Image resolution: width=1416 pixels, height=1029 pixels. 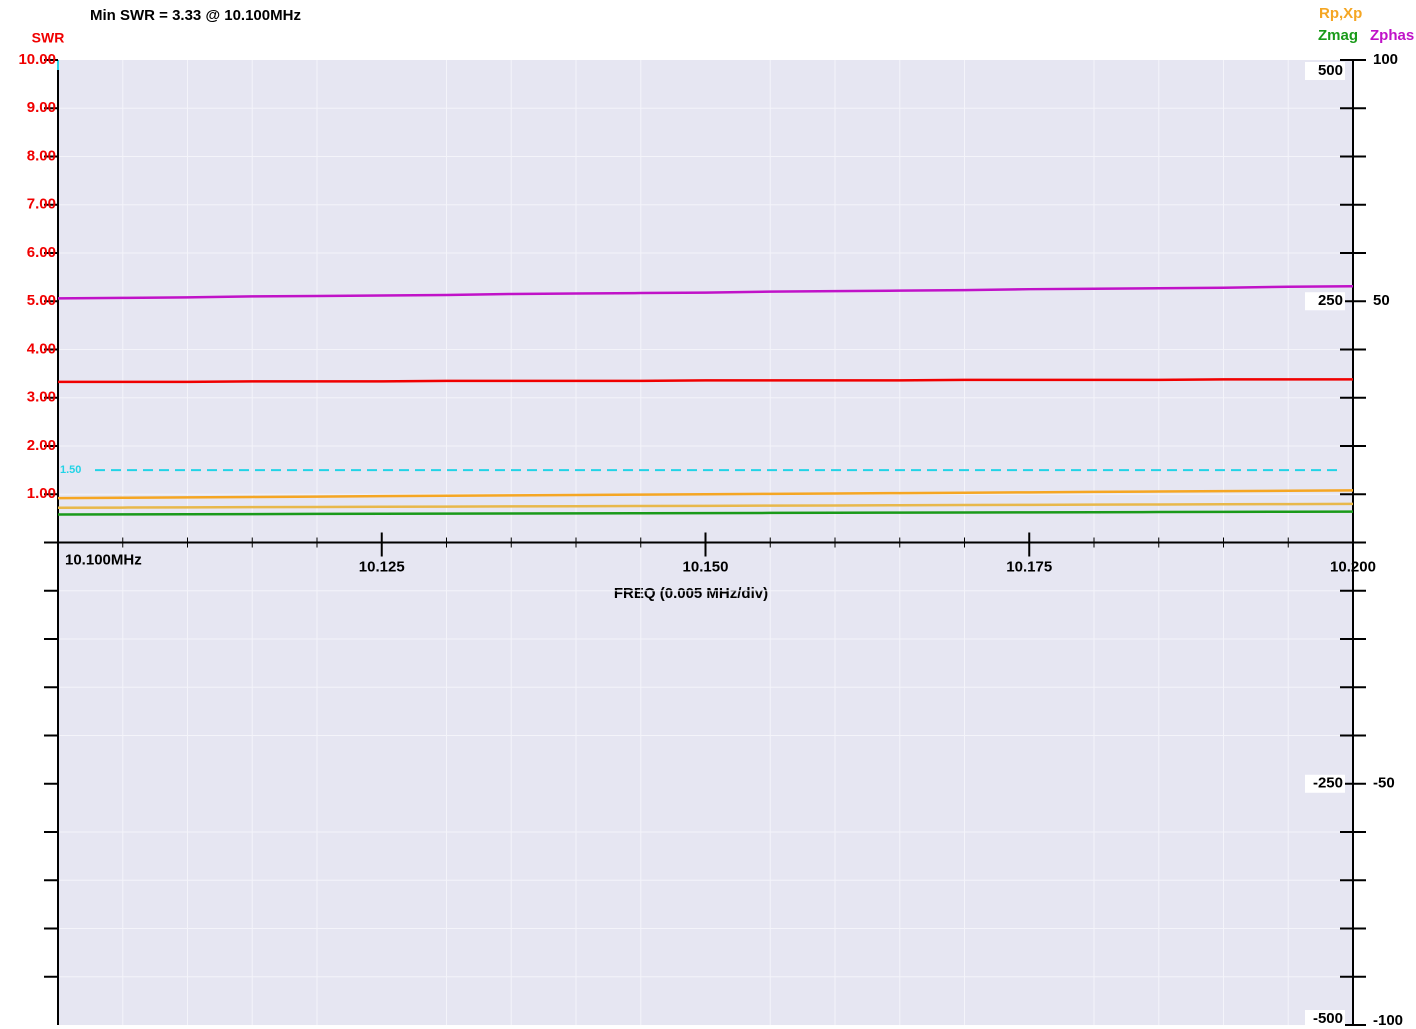 What do you see at coordinates (41, 493) in the screenshot?
I see `y-tick-label: 1.00` at bounding box center [41, 493].